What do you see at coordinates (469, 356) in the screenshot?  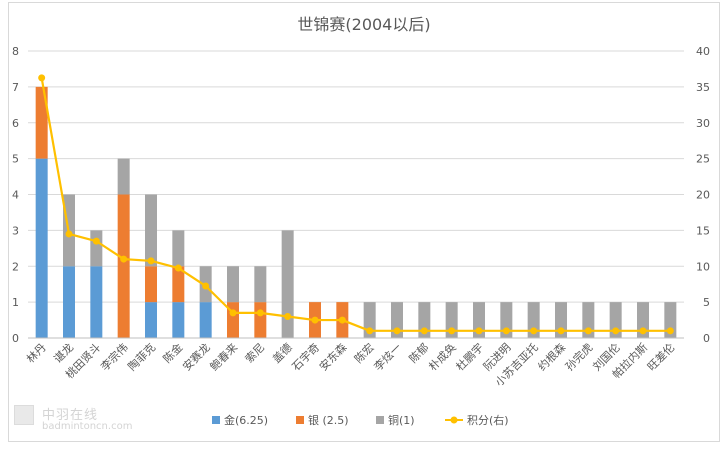 I see `x-tick-label: 杜鹏宇` at bounding box center [469, 356].